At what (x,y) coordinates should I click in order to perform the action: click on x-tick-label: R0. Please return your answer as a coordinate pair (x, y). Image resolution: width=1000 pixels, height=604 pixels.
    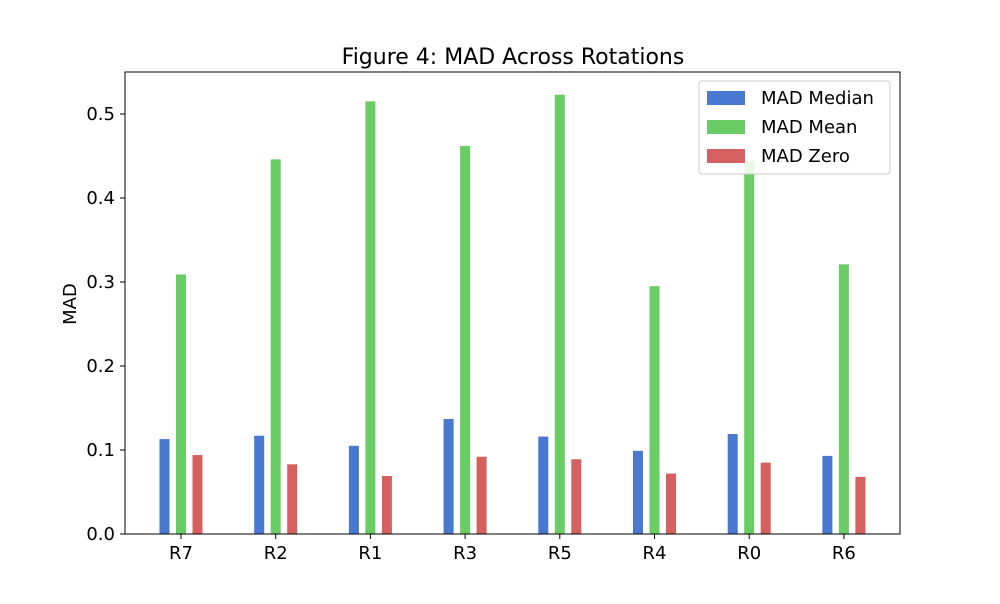
    Looking at the image, I should click on (749, 553).